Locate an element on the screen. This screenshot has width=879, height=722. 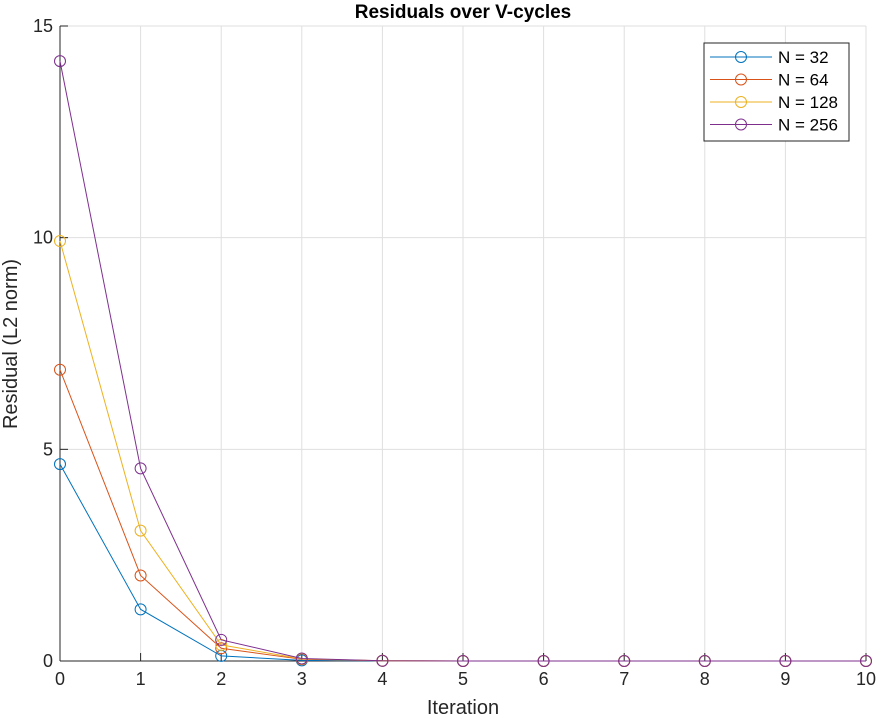
x-tick-label: 2 is located at coordinates (221, 679).